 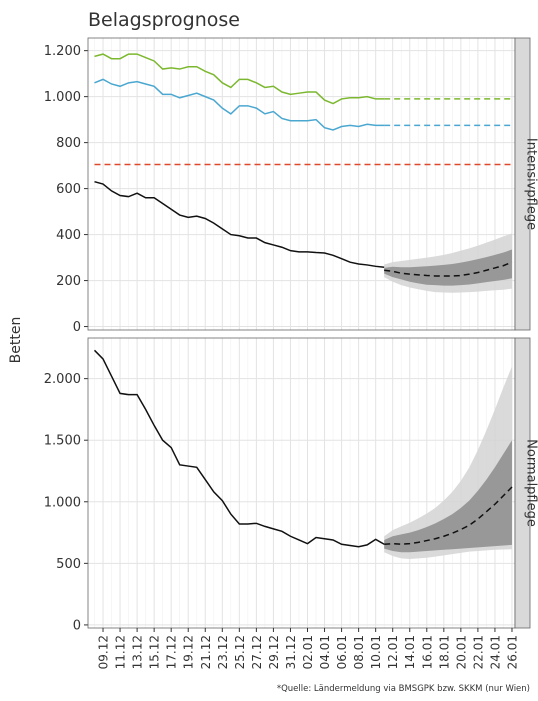 I want to click on y-tick-label: 2.000, so click(x=62, y=379).